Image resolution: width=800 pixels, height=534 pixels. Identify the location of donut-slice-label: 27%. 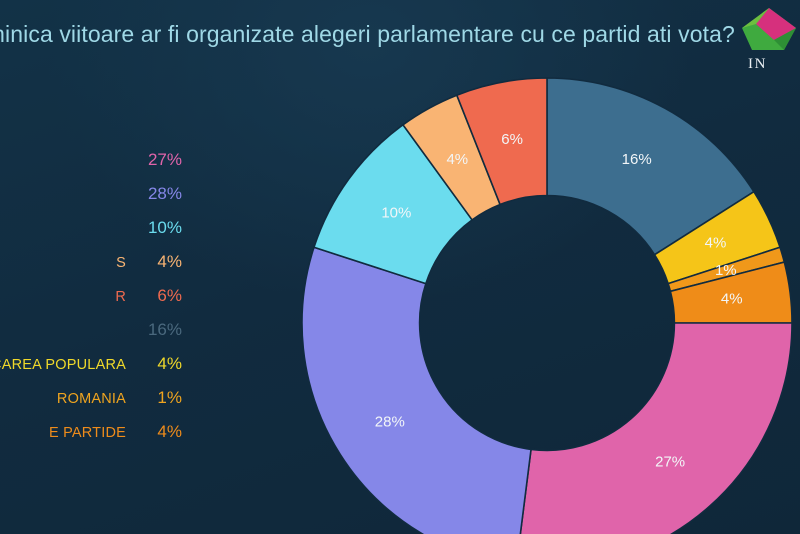
(670, 462).